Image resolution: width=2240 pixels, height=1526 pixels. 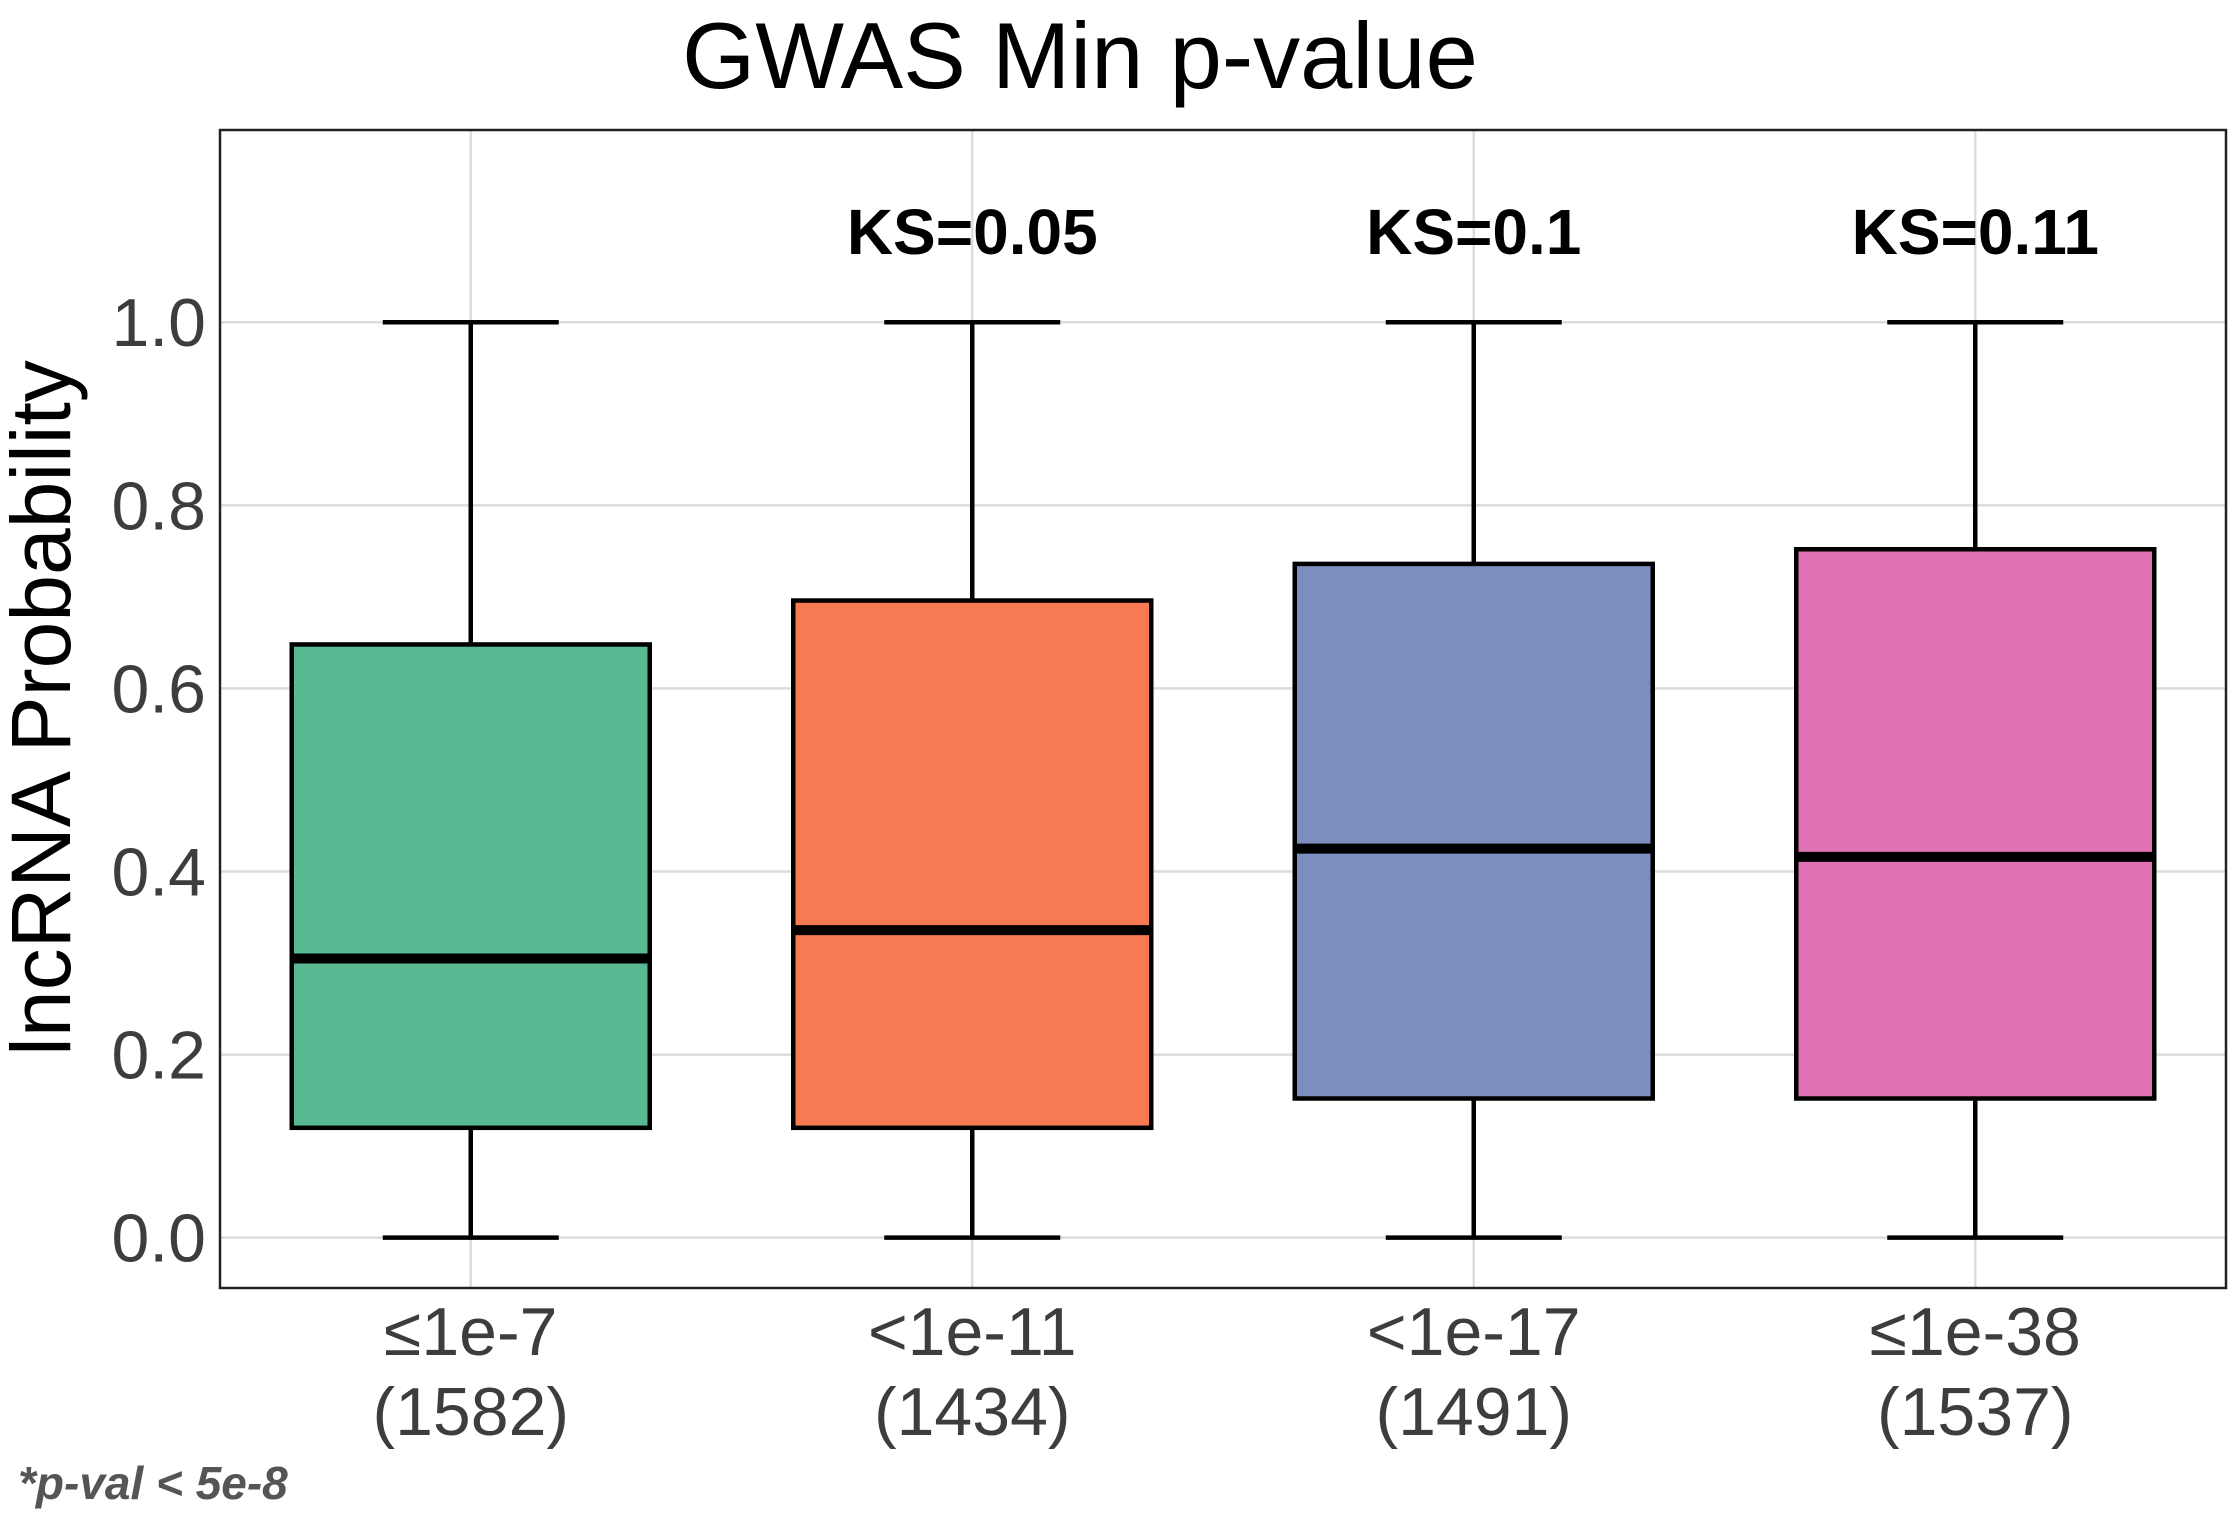 I want to click on y-tick-label: 0.0, so click(x=158, y=1239).